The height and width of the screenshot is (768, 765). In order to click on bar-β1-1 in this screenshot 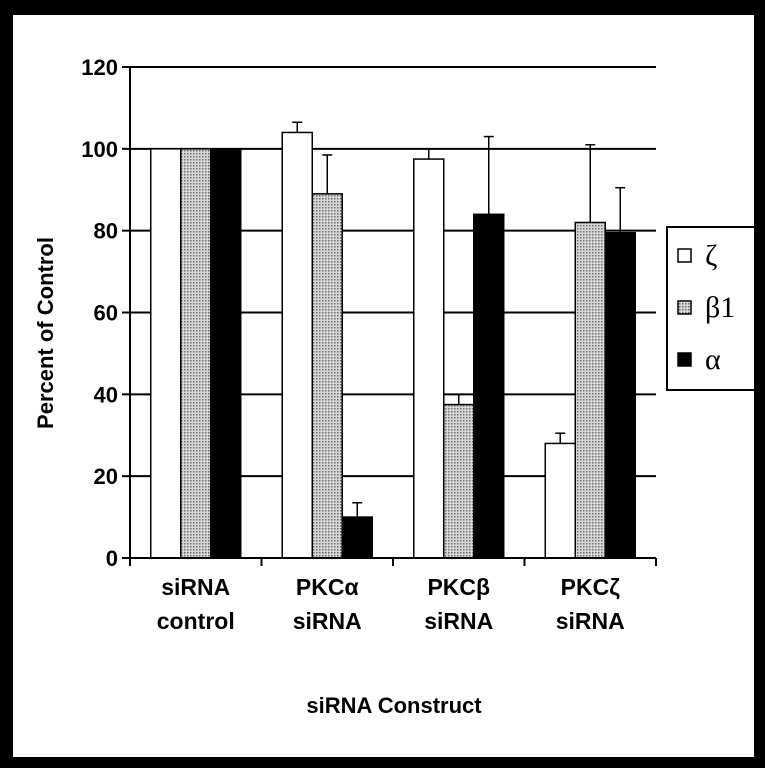, I will do `click(327, 376)`.